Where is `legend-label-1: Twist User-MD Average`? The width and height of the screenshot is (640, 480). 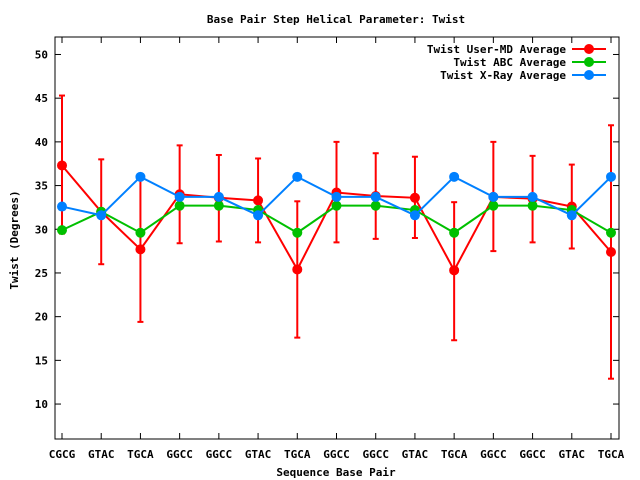 legend-label-1: Twist User-MD Average is located at coordinates (496, 49).